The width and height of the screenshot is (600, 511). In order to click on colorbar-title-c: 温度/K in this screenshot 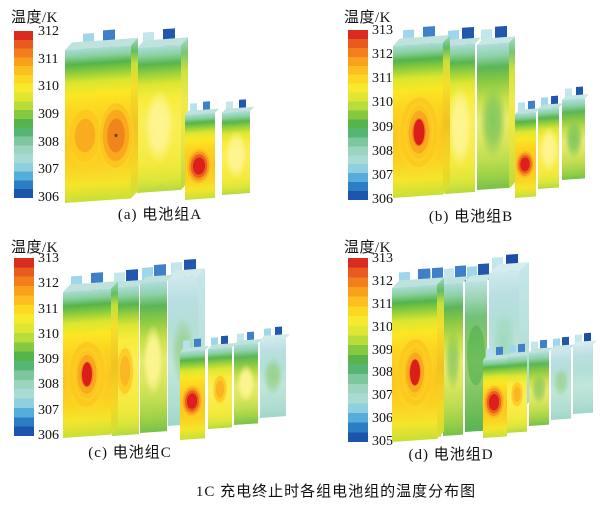, I will do `click(35, 248)`.